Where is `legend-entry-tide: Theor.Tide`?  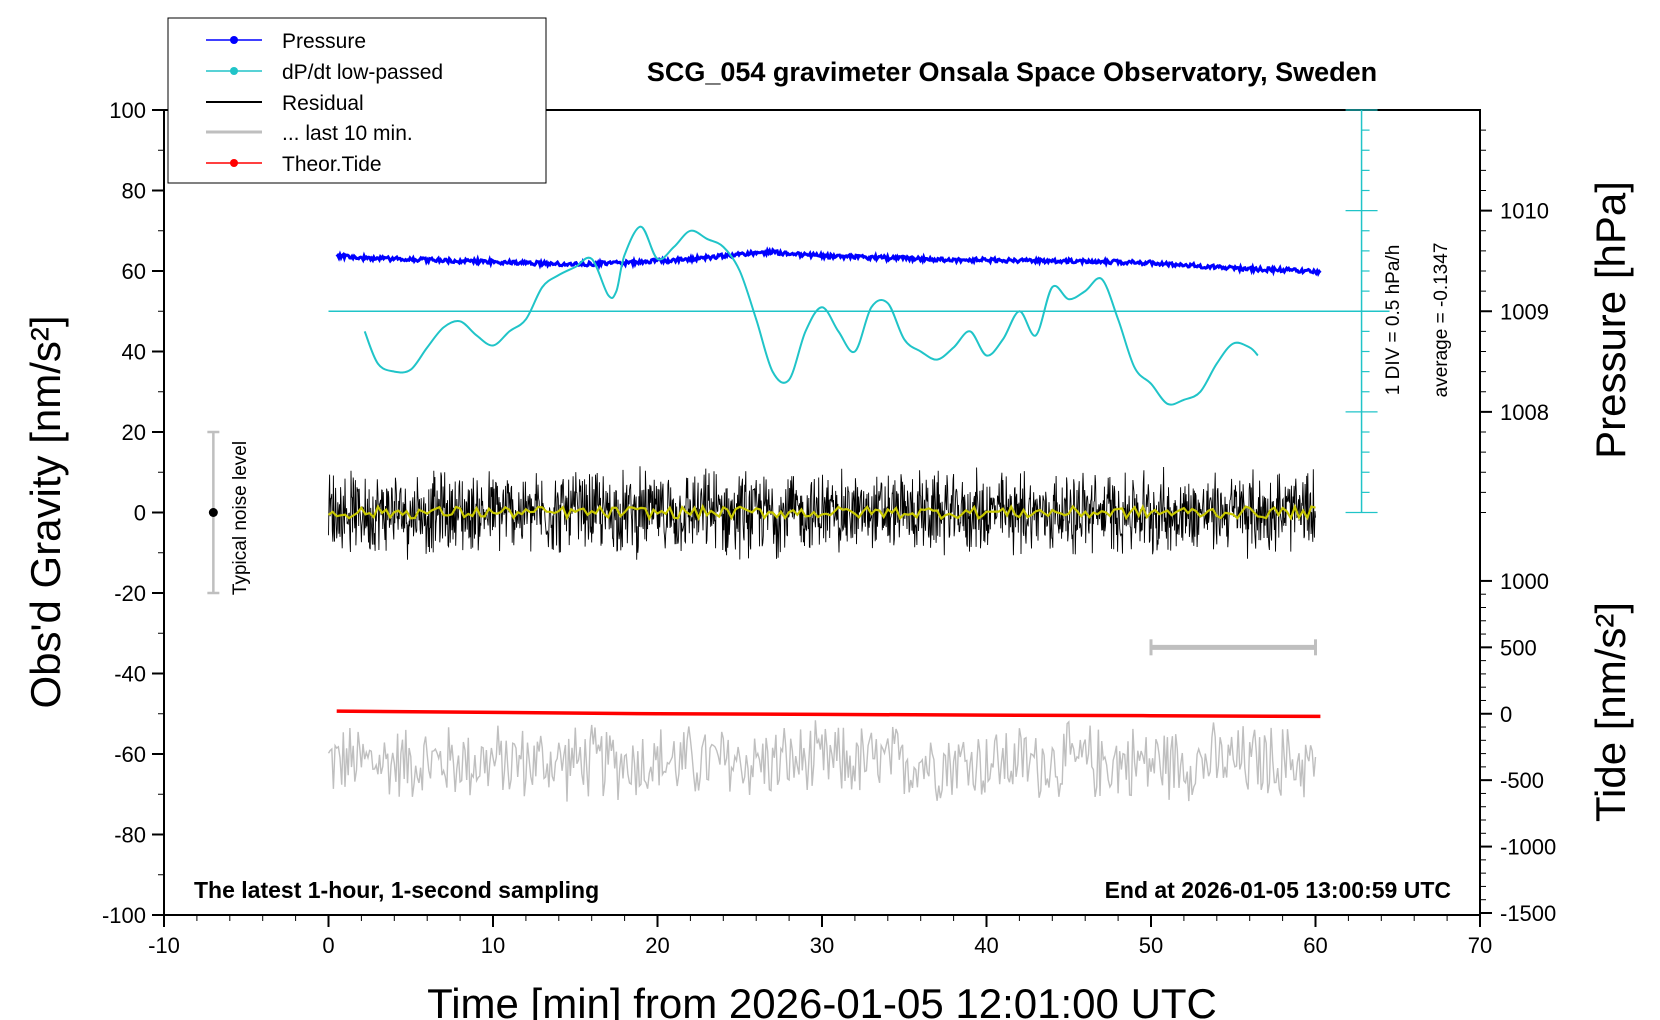
legend-entry-tide: Theor.Tide is located at coordinates (294, 164).